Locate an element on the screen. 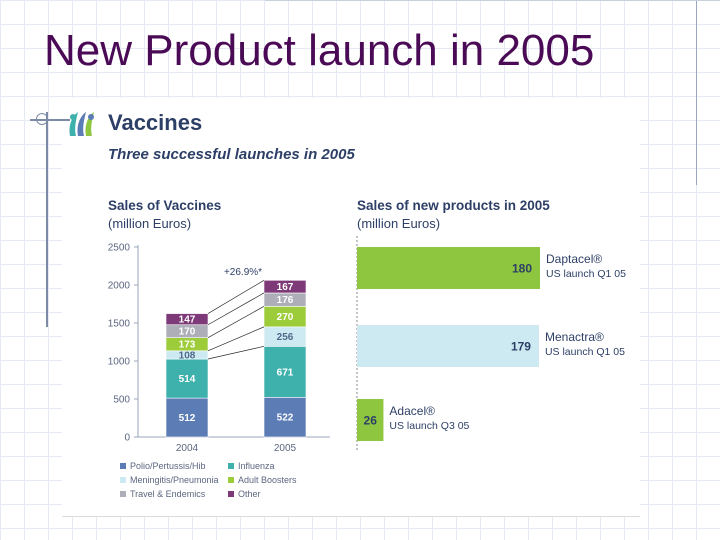 This screenshot has height=540, width=720. bar-value-label: 270 is located at coordinates (285, 317).